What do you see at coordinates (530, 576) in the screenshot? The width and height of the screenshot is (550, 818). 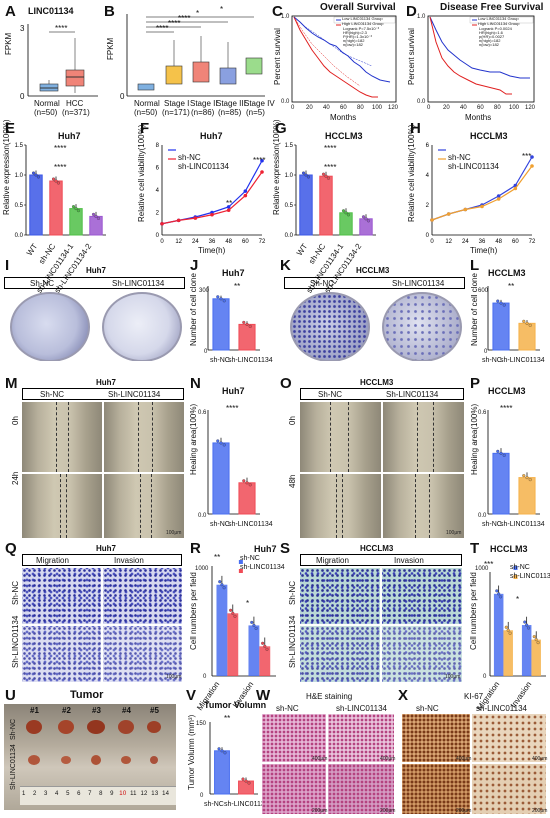 I see `panel-t-legend: sh-LINC01134` at bounding box center [530, 576].